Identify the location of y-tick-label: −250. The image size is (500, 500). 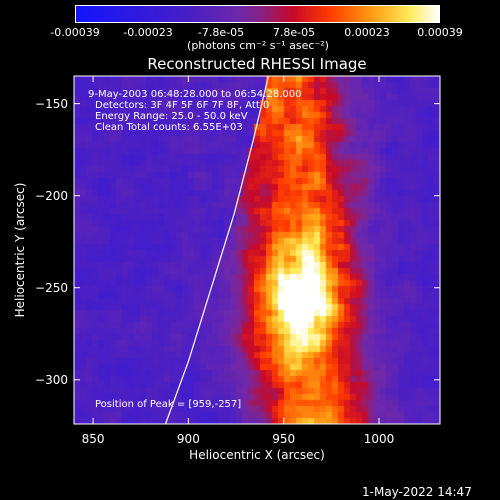
(51, 287).